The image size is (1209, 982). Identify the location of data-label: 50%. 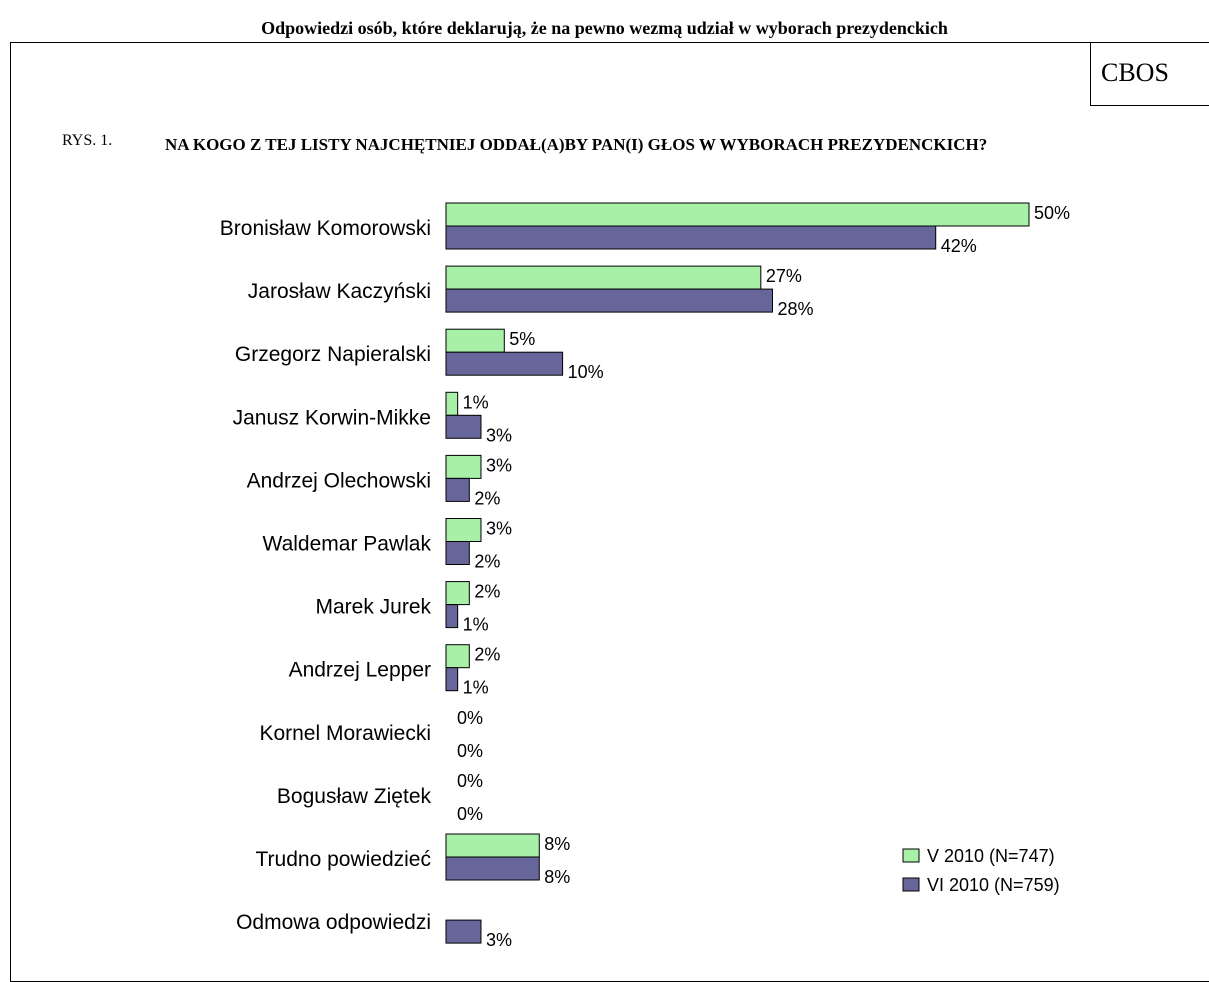
(1052, 213).